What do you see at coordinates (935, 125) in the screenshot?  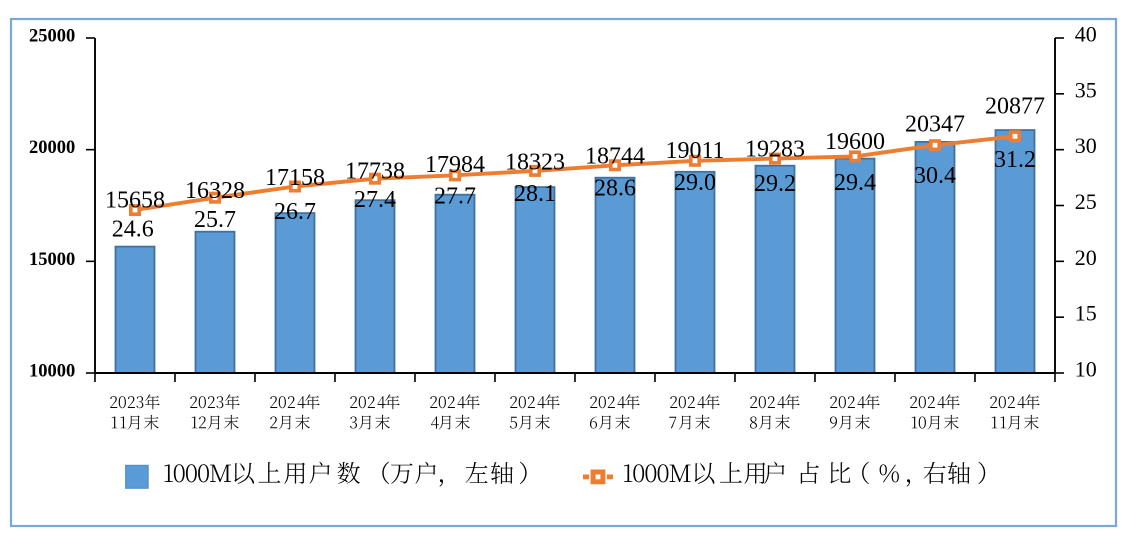 I see `svg-text: 20347` at bounding box center [935, 125].